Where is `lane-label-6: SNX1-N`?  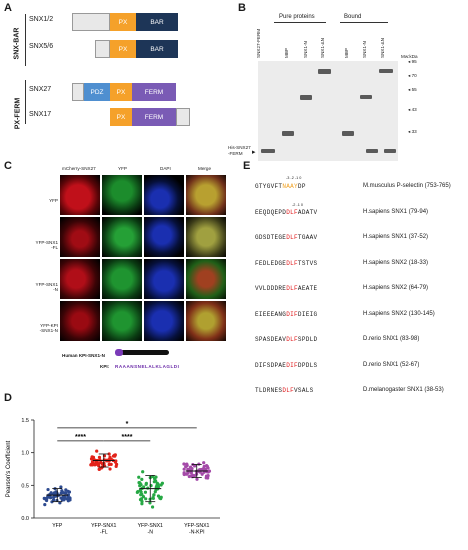 lane-label-6: SNX1-N is located at coordinates (364, 49).